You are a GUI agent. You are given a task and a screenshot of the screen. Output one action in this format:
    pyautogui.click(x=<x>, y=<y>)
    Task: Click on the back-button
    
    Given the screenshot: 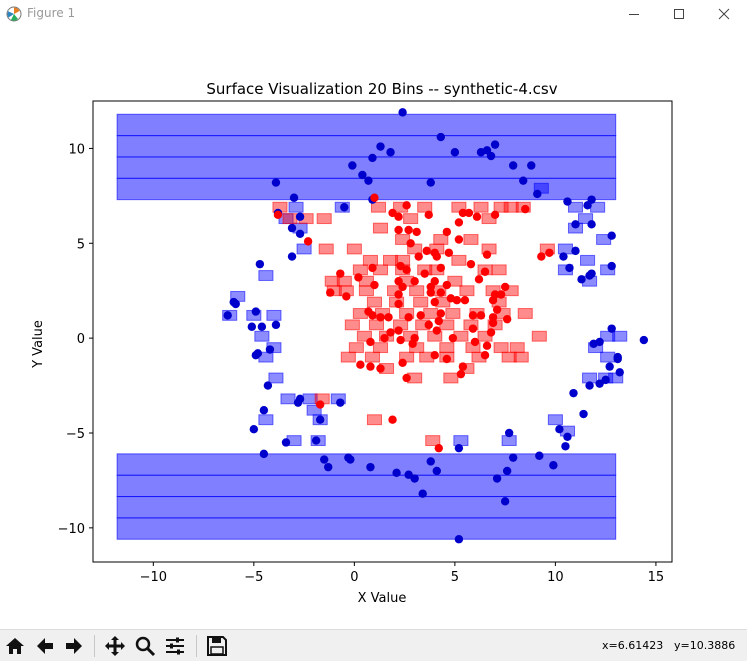 What is the action you would take?
    pyautogui.click(x=45, y=646)
    